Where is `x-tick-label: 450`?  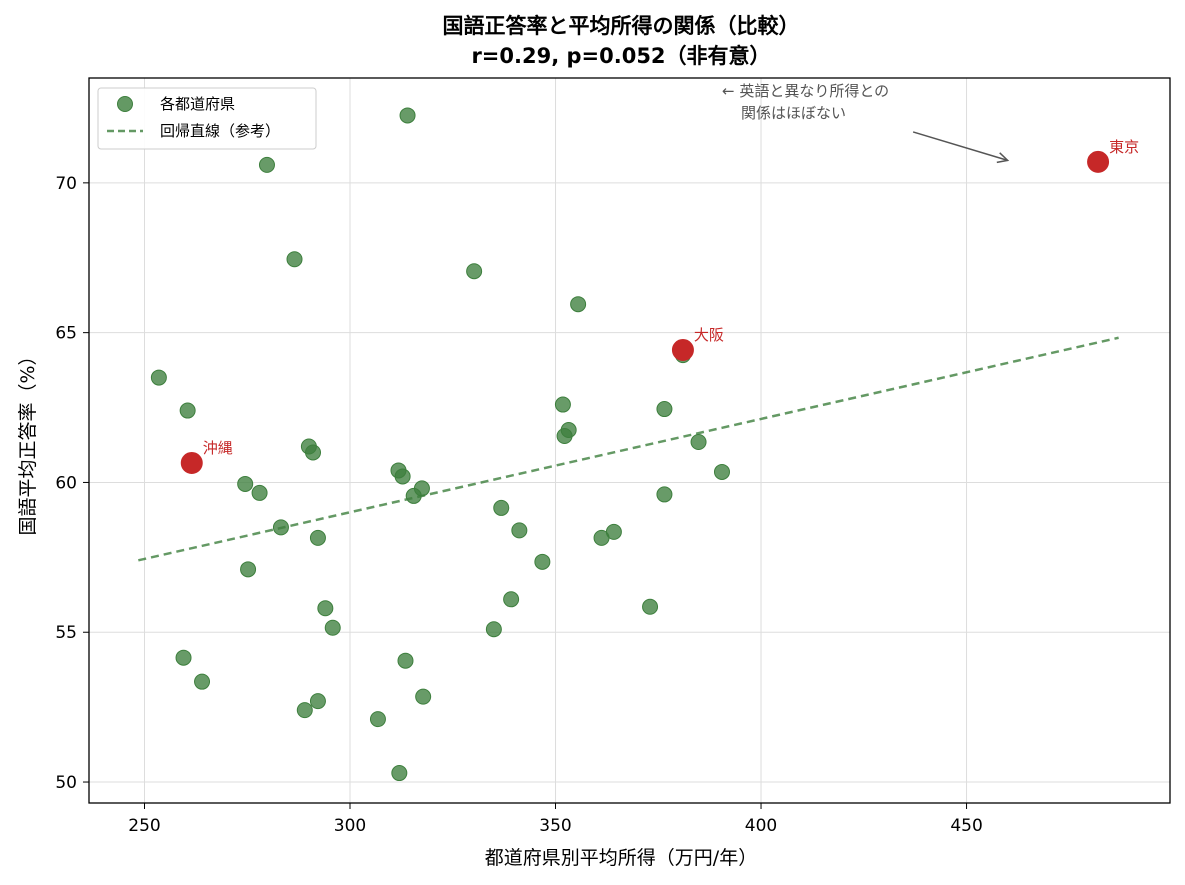 x-tick-label: 450 is located at coordinates (966, 826).